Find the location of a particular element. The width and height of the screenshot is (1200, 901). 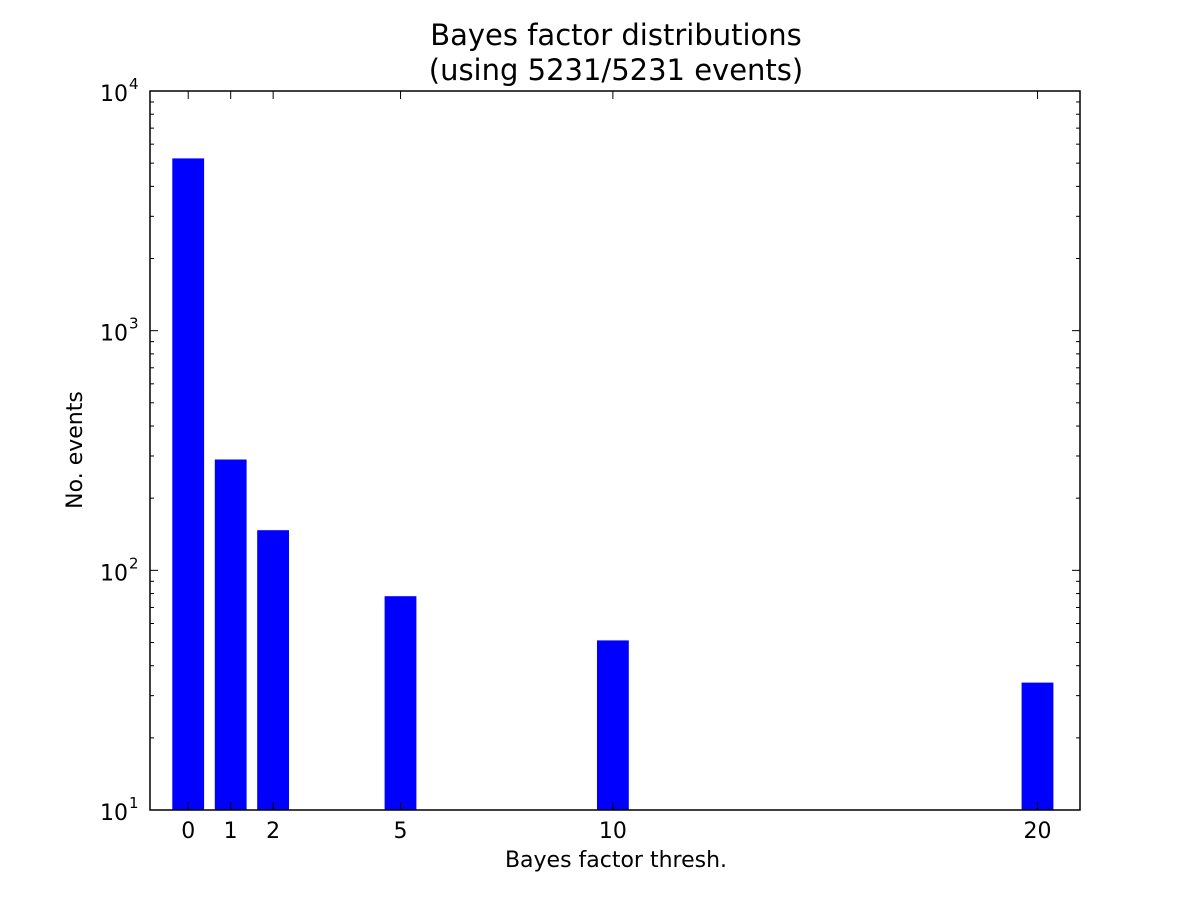

x-tick-label: 10 is located at coordinates (613, 831).